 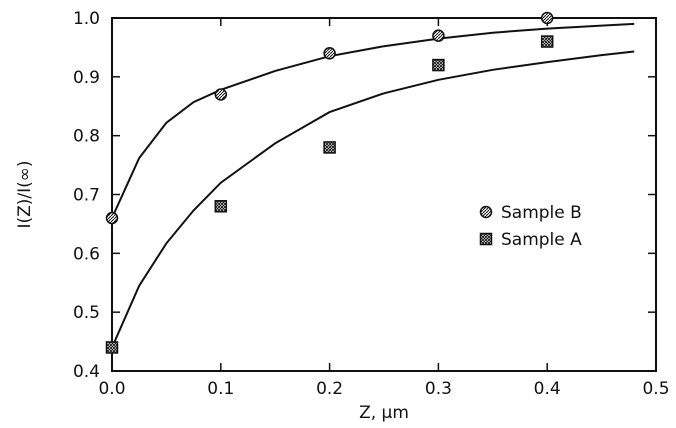 What do you see at coordinates (86, 137) in the screenshot?
I see `y-tick-label: 0.8` at bounding box center [86, 137].